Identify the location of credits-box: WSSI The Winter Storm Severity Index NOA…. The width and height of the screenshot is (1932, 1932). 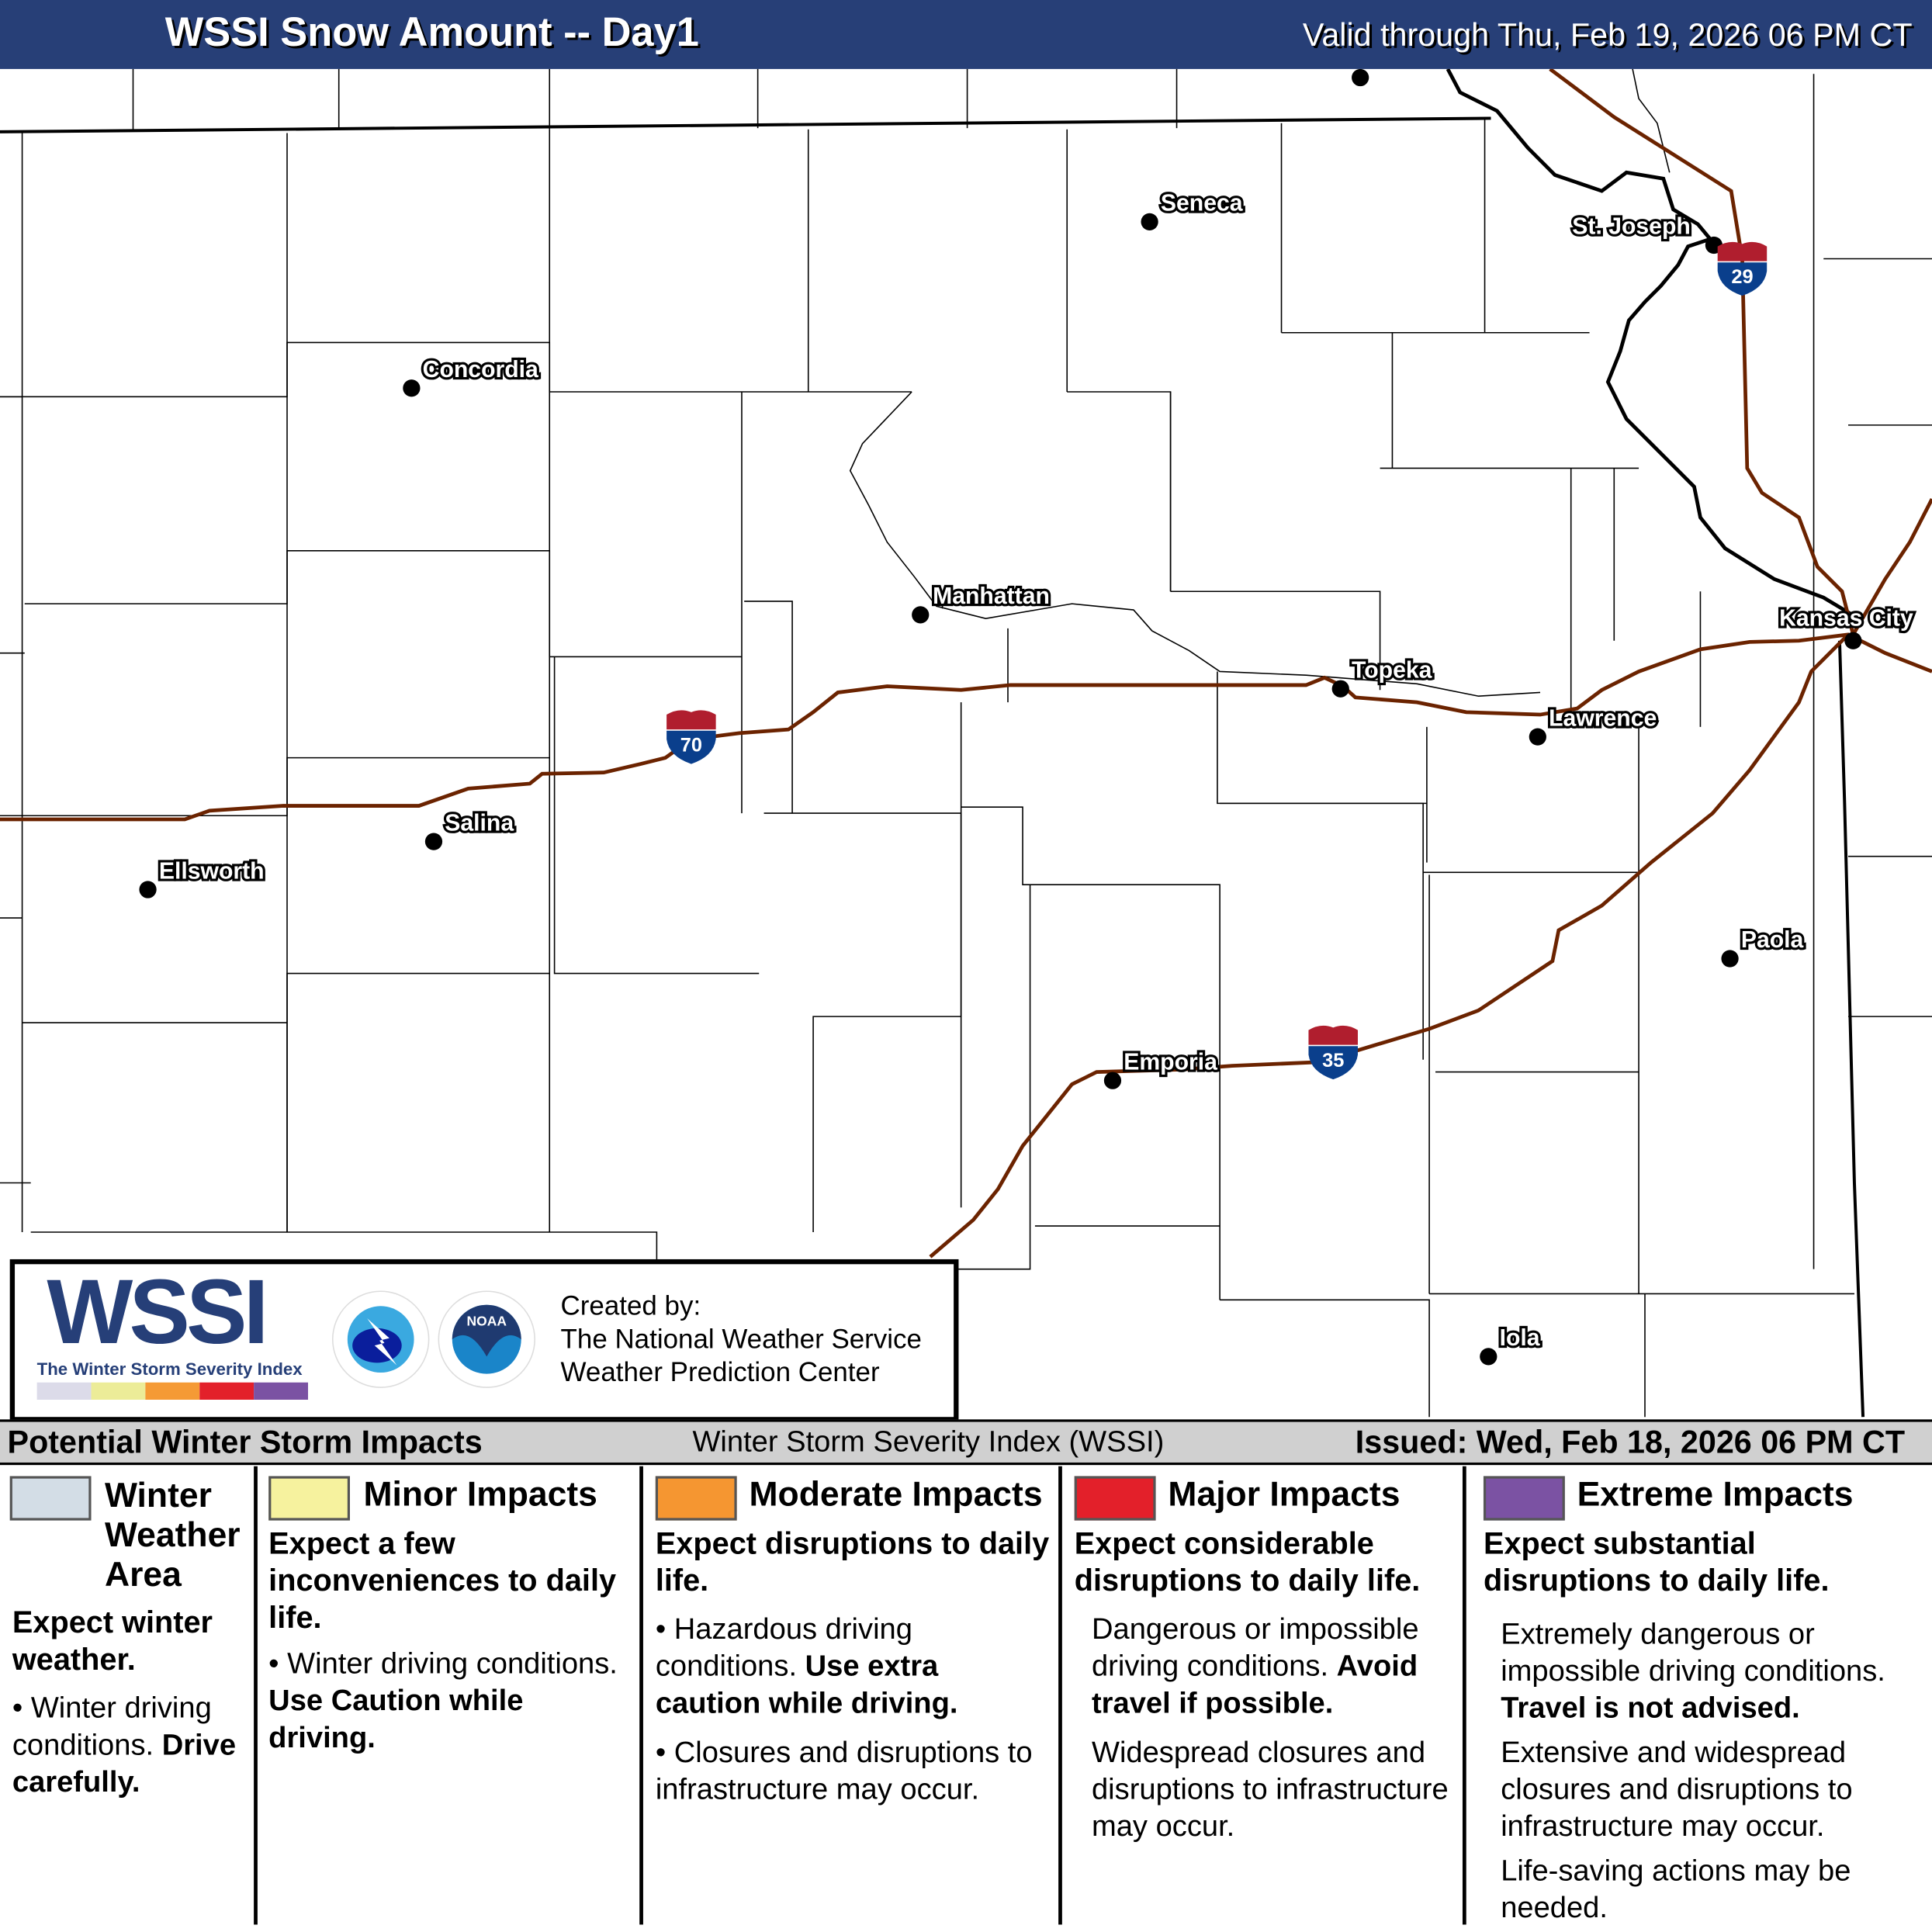
(484, 1340).